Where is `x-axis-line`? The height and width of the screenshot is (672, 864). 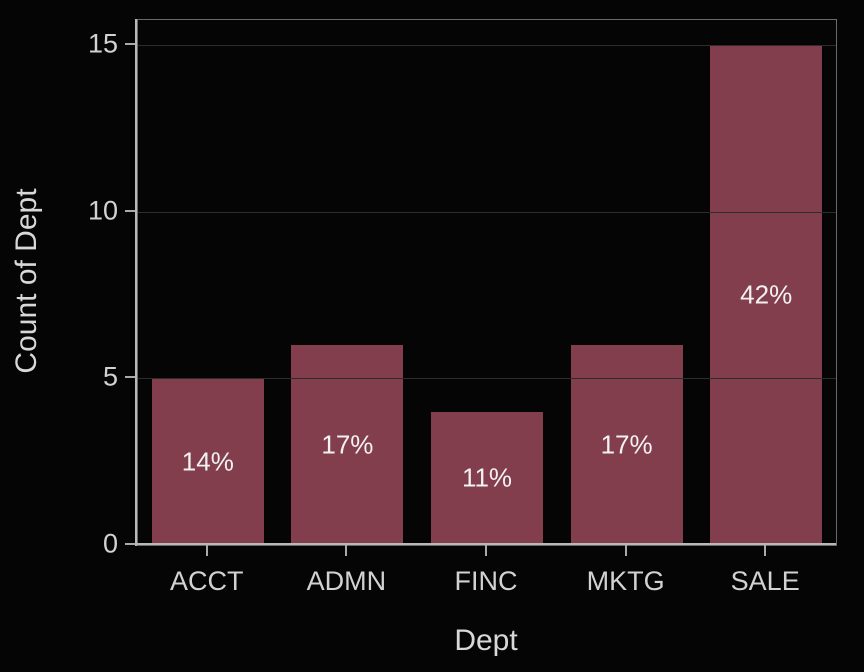
x-axis-line is located at coordinates (485, 544).